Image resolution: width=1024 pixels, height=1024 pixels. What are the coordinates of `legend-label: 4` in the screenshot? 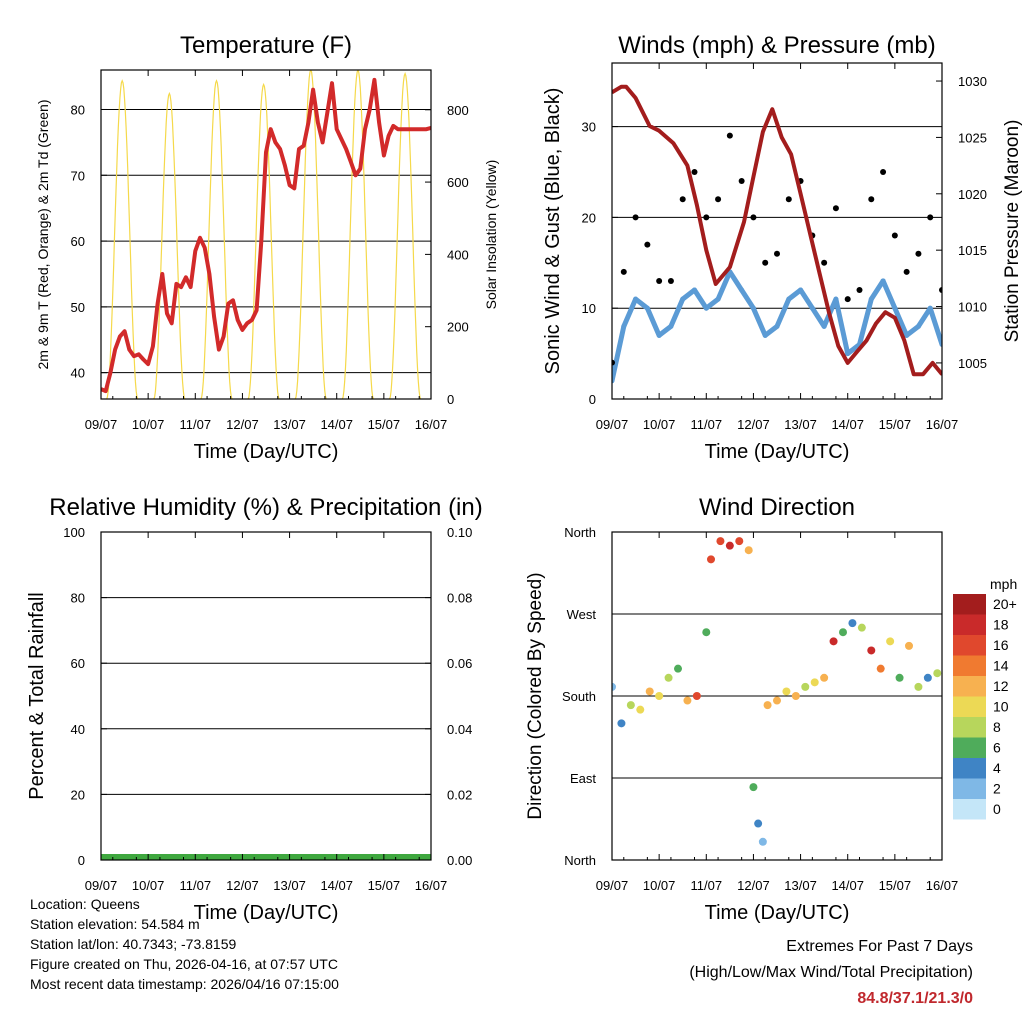 It's located at (997, 768).